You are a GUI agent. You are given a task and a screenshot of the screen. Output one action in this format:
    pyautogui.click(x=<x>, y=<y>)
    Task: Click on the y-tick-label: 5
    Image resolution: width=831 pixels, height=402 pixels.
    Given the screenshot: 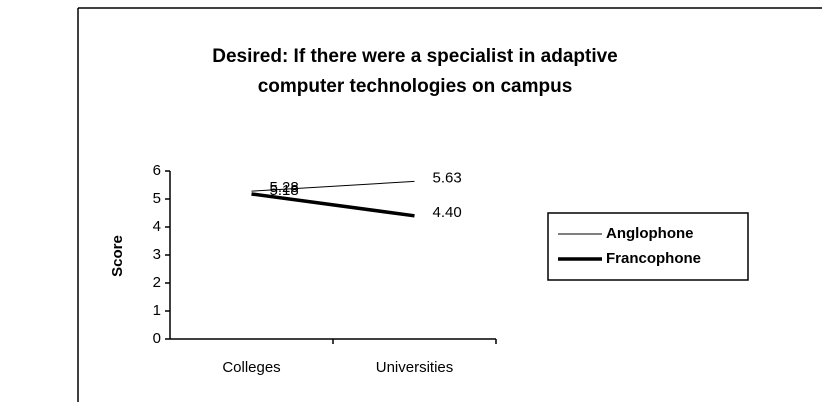 What is the action you would take?
    pyautogui.click(x=157, y=198)
    